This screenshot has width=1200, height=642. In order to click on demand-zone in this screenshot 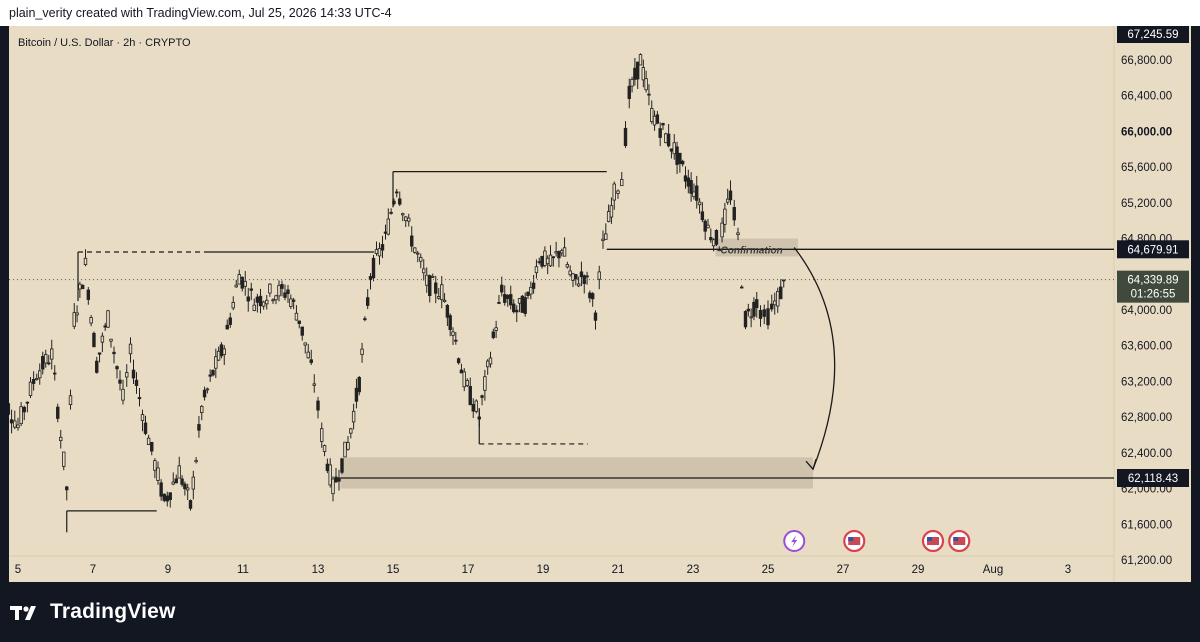, I will do `click(577, 473)`.